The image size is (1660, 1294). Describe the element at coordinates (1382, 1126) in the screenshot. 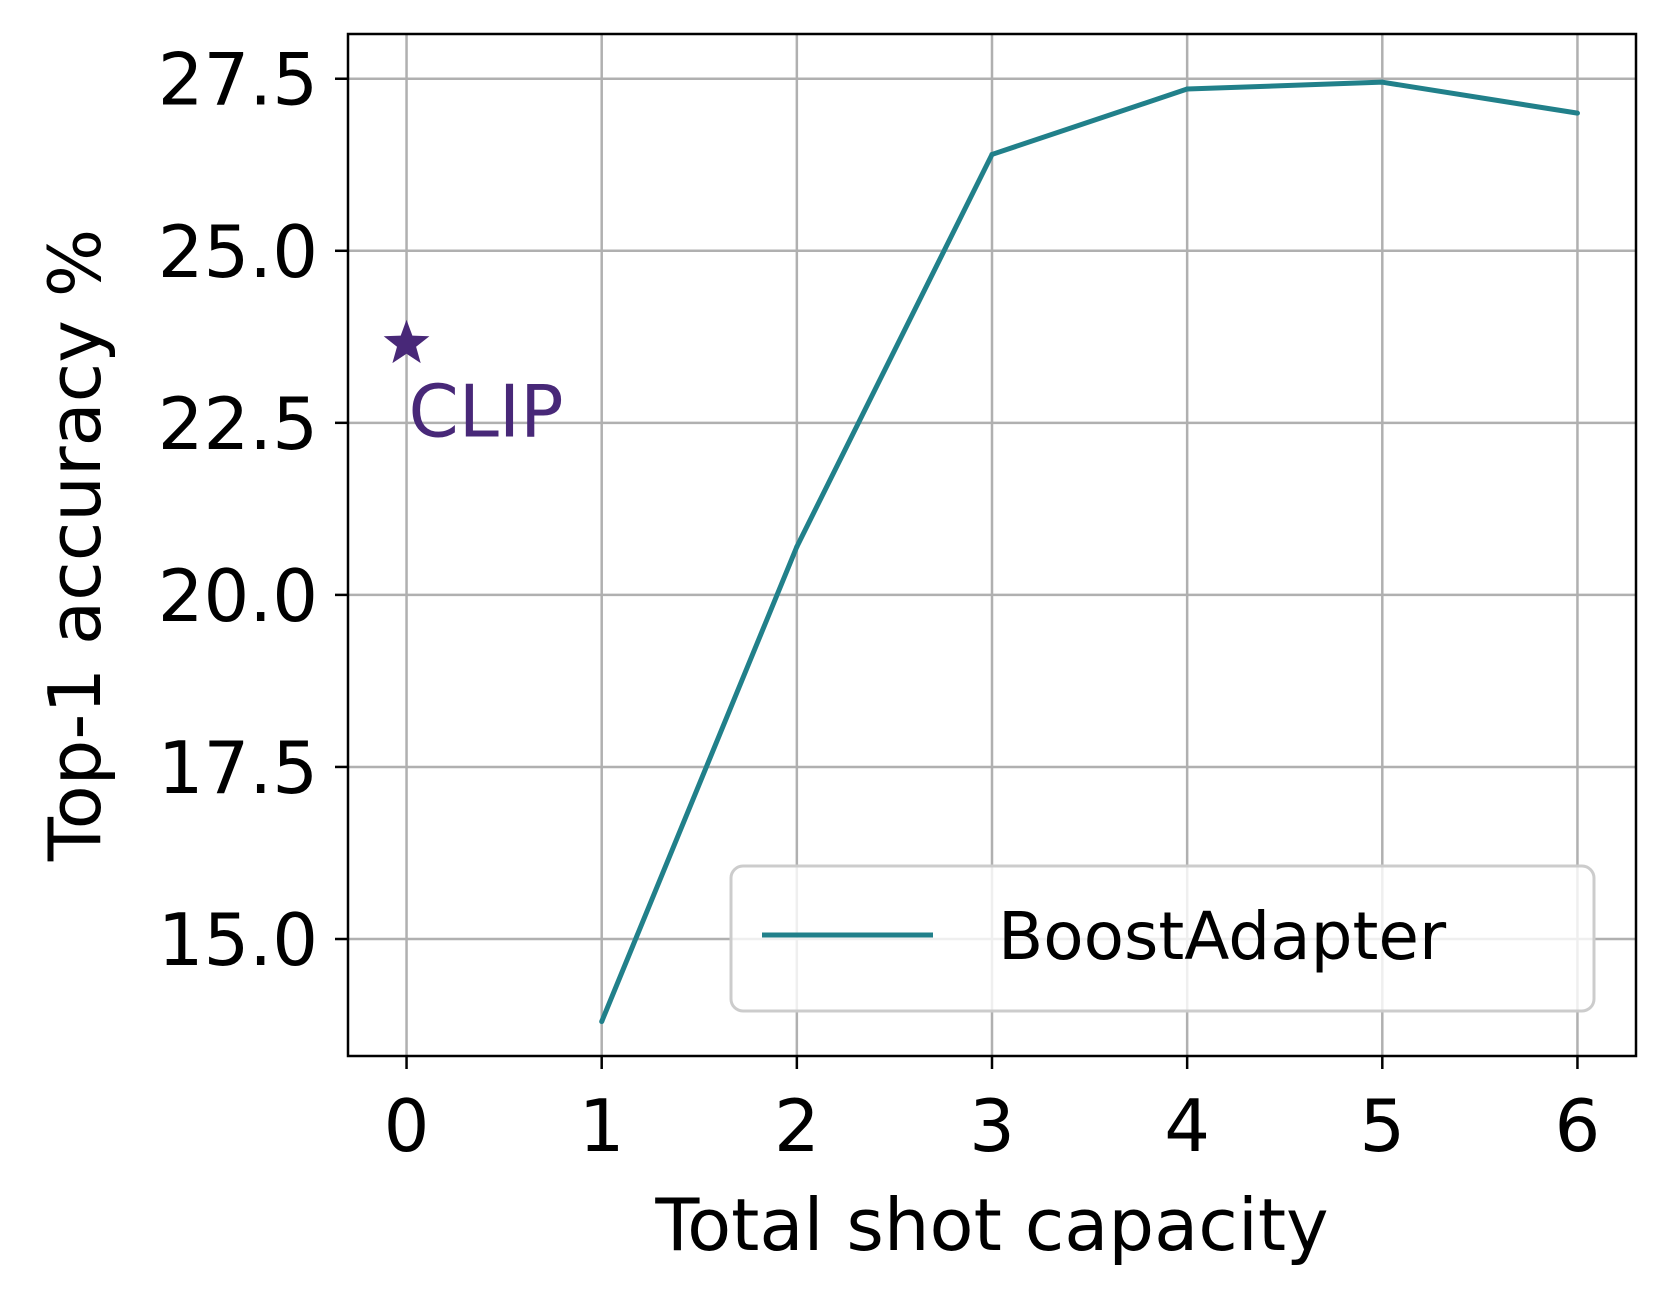

I see `x-tick-label: 5` at that location.